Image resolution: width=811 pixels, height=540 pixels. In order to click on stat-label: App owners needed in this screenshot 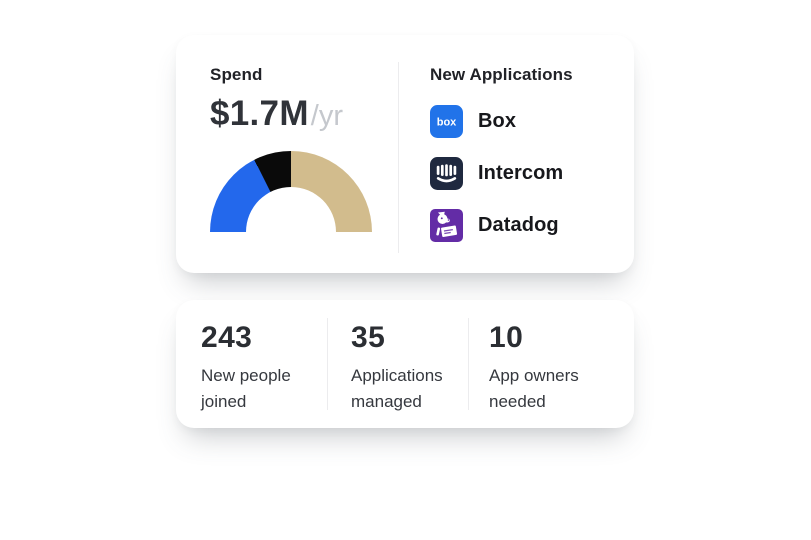, I will do `click(534, 388)`.